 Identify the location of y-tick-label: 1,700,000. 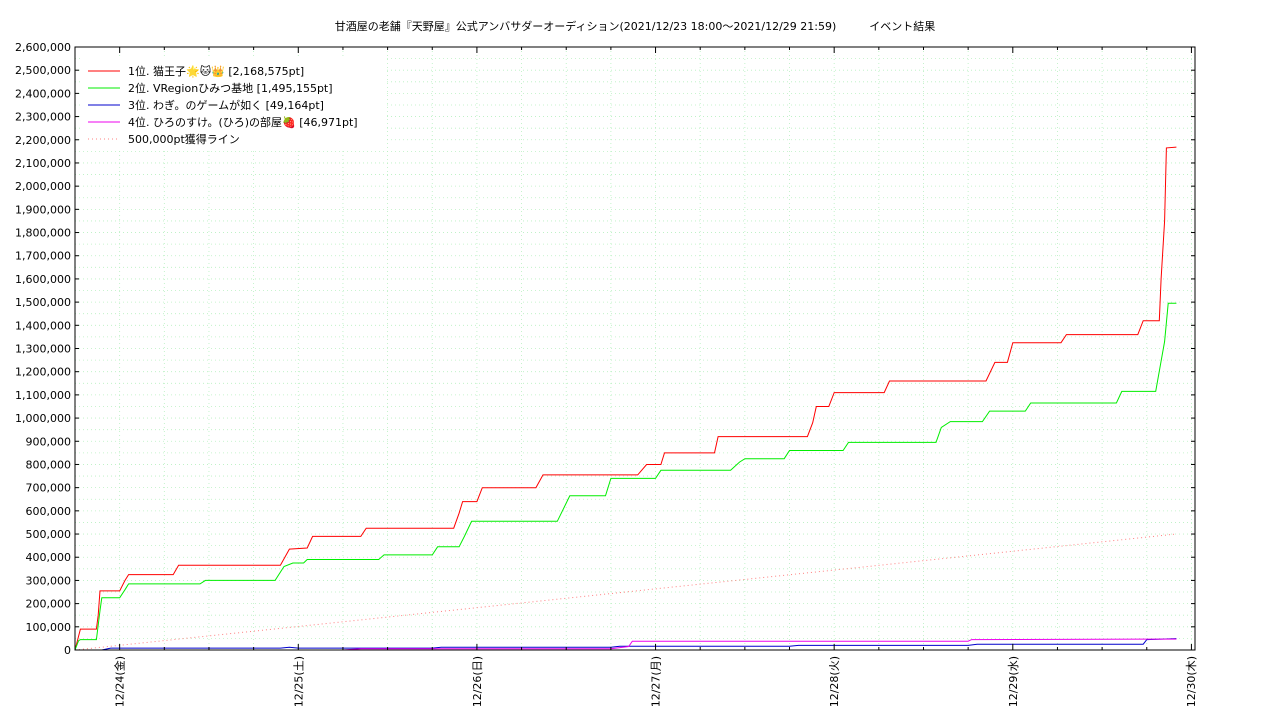
(43, 256).